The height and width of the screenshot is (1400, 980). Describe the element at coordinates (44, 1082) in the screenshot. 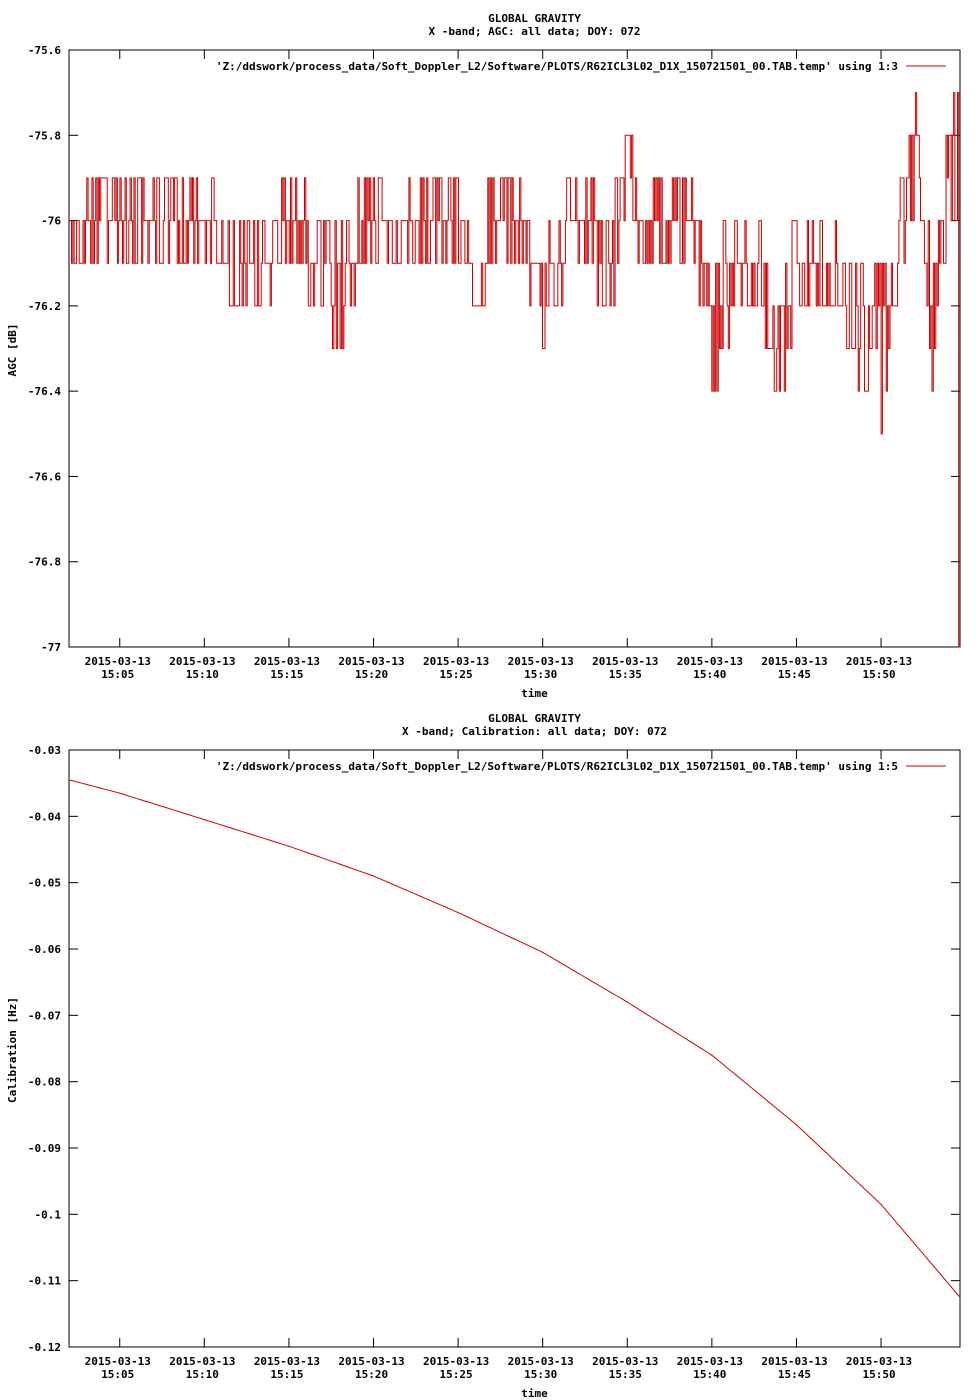

I see `y-tick-label: -0.08` at that location.